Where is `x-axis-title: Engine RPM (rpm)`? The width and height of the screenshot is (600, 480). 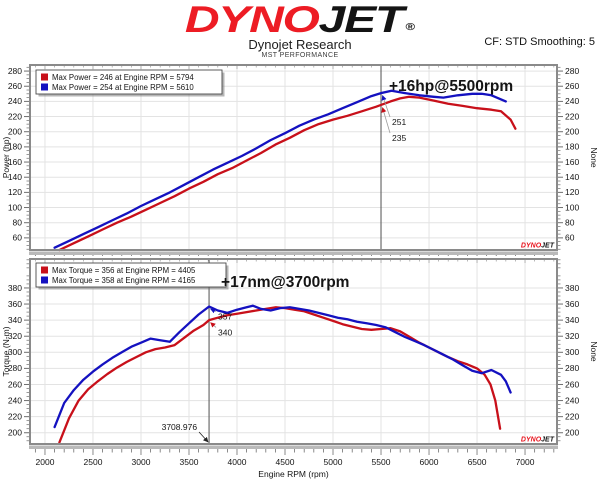
x-axis-title: Engine RPM (rpm) is located at coordinates (293, 474).